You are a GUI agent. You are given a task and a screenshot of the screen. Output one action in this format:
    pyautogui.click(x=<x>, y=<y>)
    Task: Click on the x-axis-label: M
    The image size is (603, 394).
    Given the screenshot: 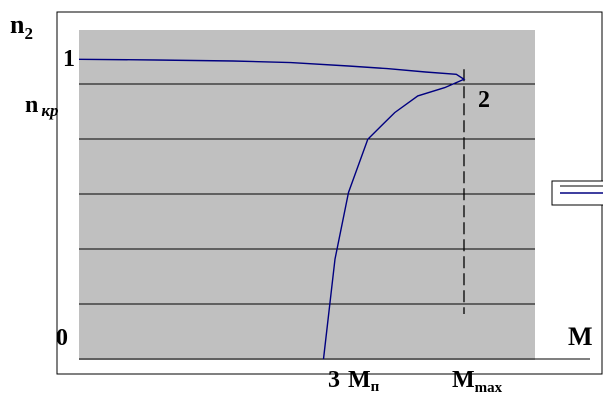 What is the action you would take?
    pyautogui.click(x=580, y=336)
    